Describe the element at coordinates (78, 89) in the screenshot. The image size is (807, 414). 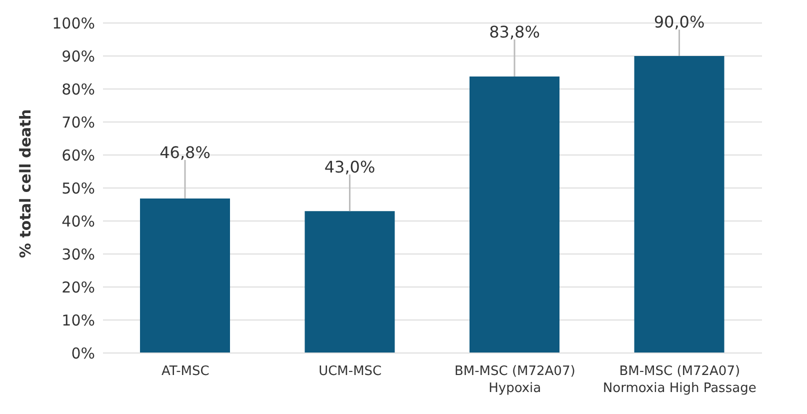
I see `y-tick-label: 80%` at that location.